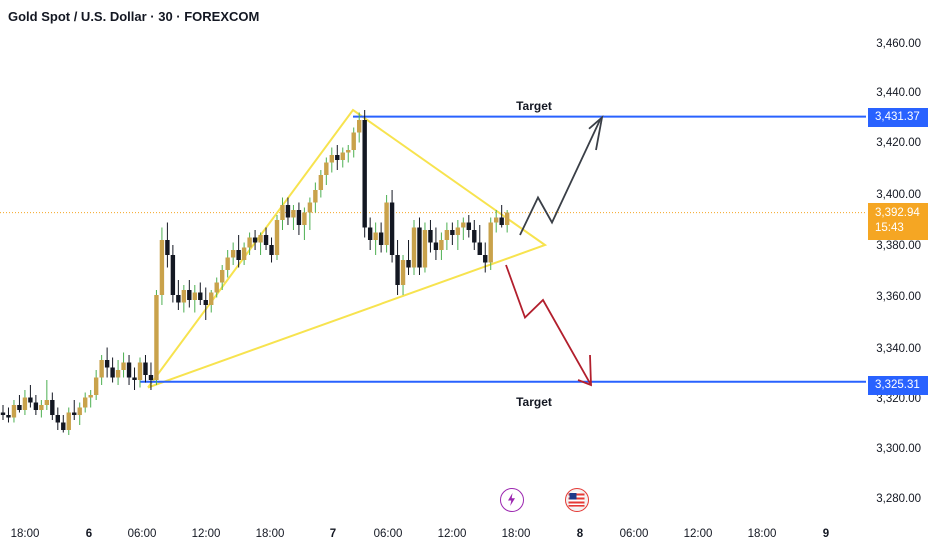  What do you see at coordinates (898, 44) in the screenshot?
I see `price-tick: 3,460.00` at bounding box center [898, 44].